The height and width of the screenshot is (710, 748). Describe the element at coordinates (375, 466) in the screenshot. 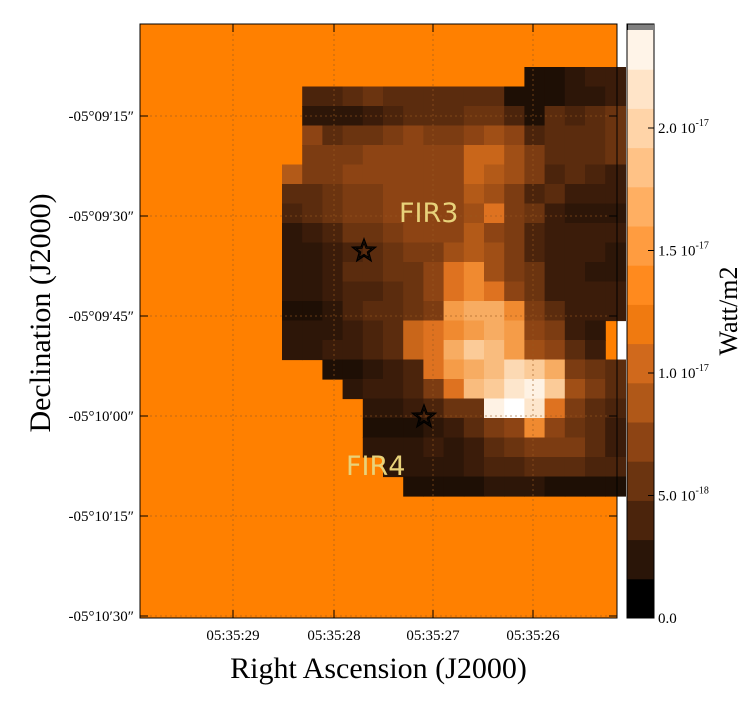

I see `source-label: FIR4` at that location.